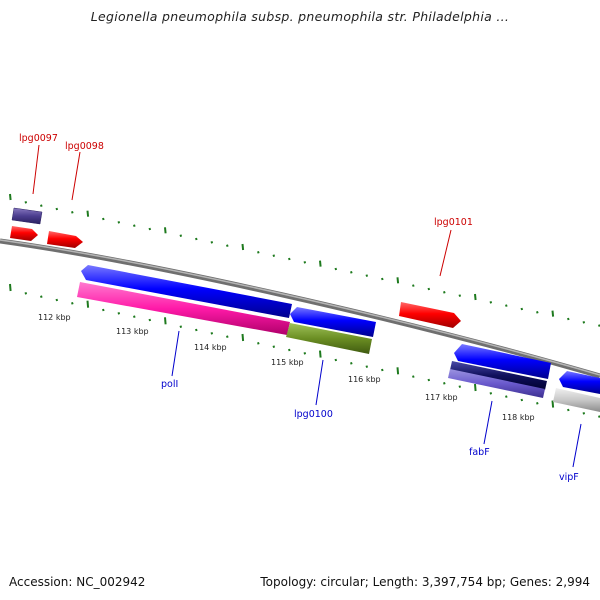  What do you see at coordinates (287, 362) in the screenshot?
I see `scale-label-115: 115 kbp` at bounding box center [287, 362].